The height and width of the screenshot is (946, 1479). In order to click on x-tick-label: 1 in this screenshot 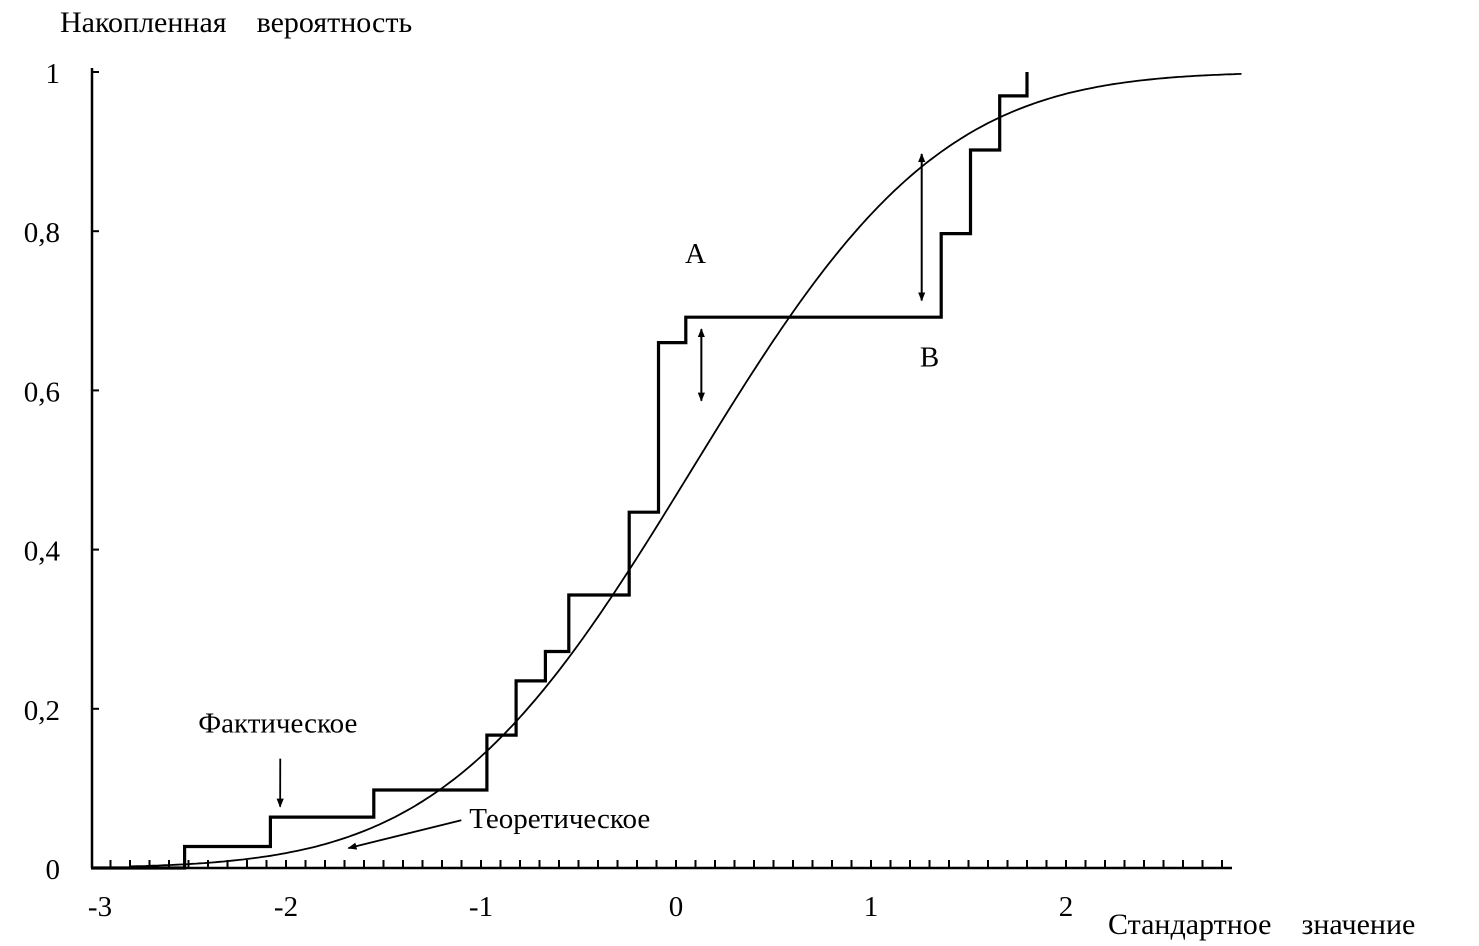, I will do `click(871, 907)`.